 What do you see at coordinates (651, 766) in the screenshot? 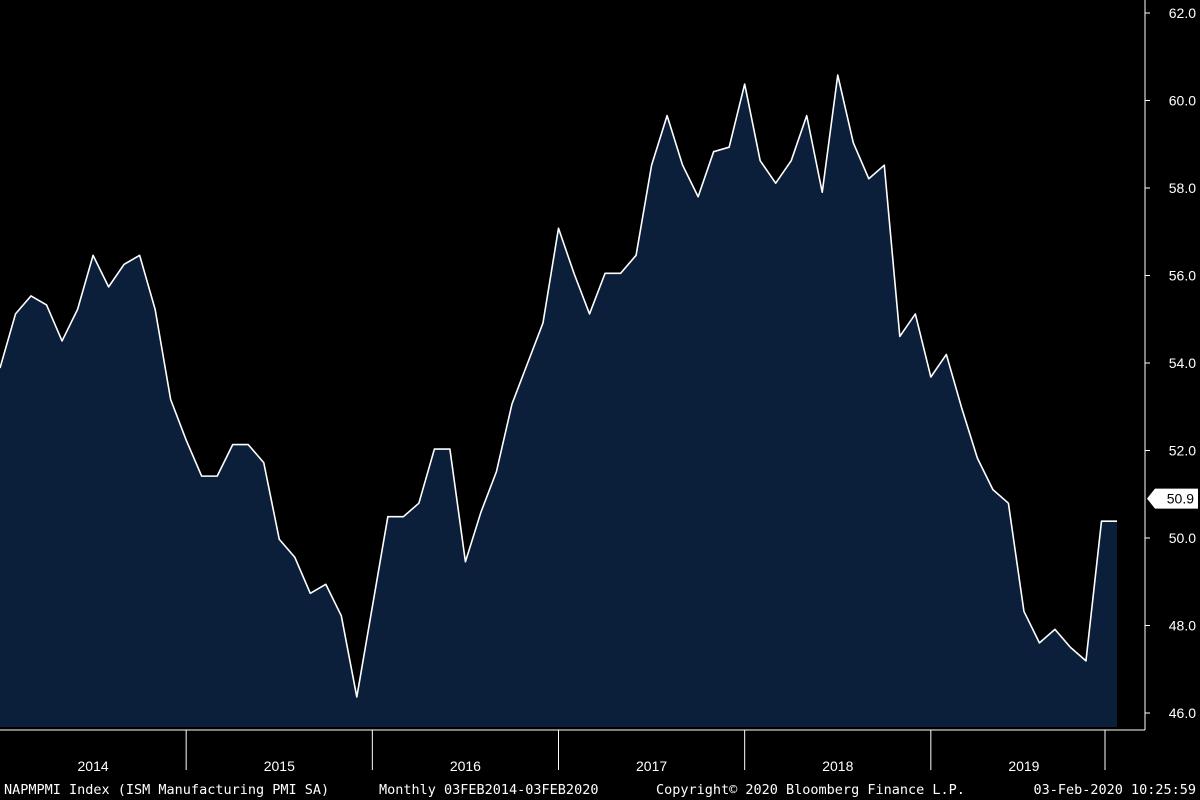
I see `x-year-label-2017: 2017` at bounding box center [651, 766].